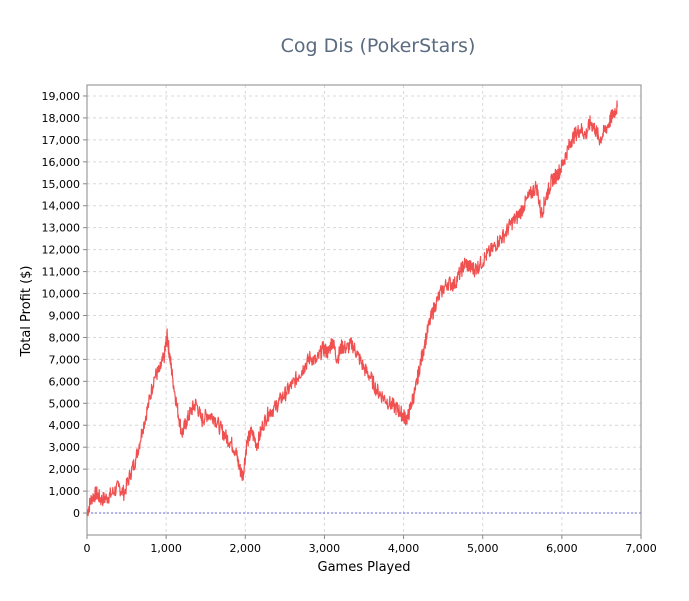 This screenshot has width=689, height=601. What do you see at coordinates (61, 118) in the screenshot?
I see `y-tick-label: 18,000` at bounding box center [61, 118].